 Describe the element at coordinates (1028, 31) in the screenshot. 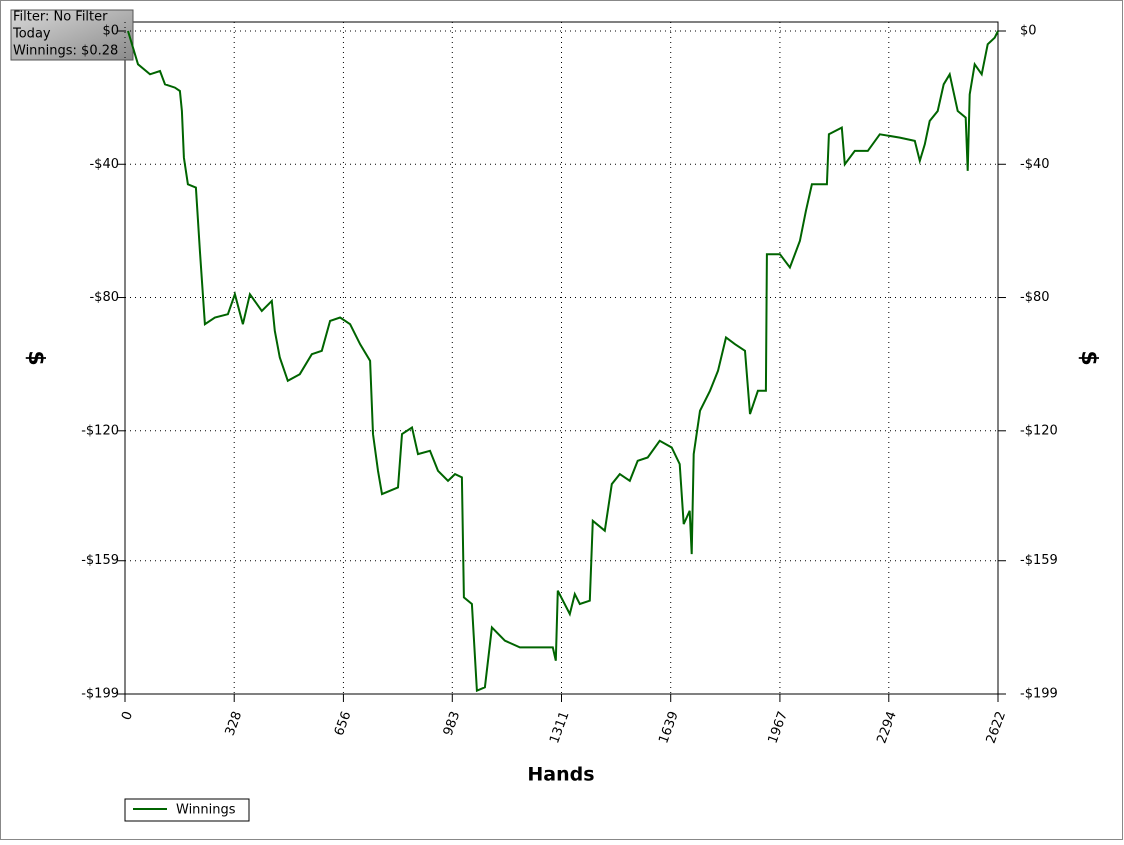

I see `y2-tick-label: $0` at that location.